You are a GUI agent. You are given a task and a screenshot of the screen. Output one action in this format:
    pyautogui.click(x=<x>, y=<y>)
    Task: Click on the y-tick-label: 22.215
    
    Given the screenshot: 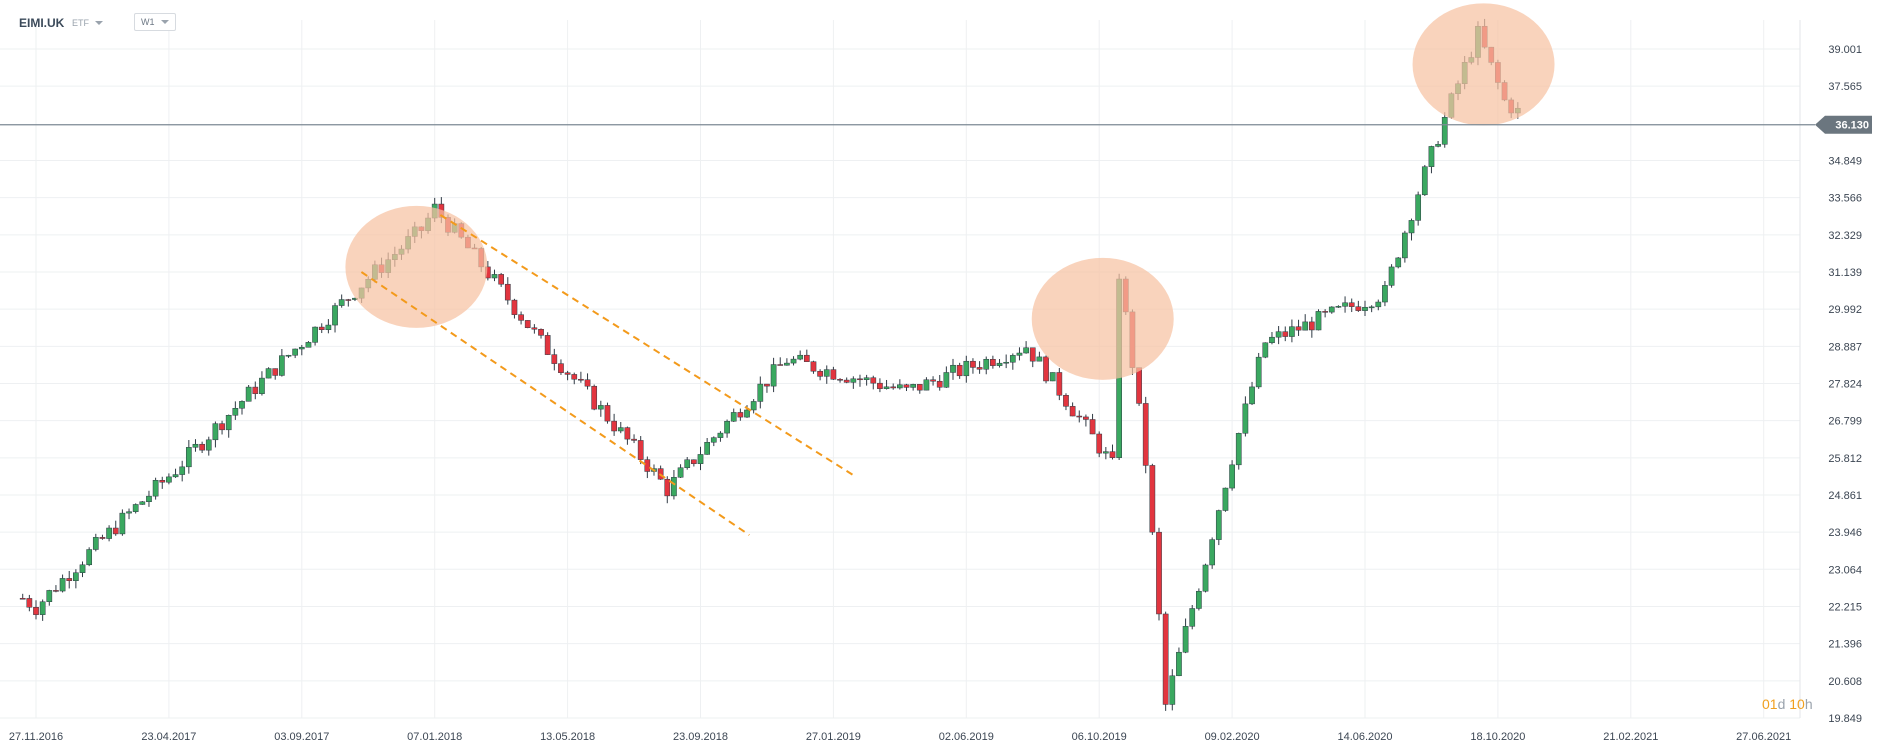 What is the action you would take?
    pyautogui.click(x=1845, y=607)
    